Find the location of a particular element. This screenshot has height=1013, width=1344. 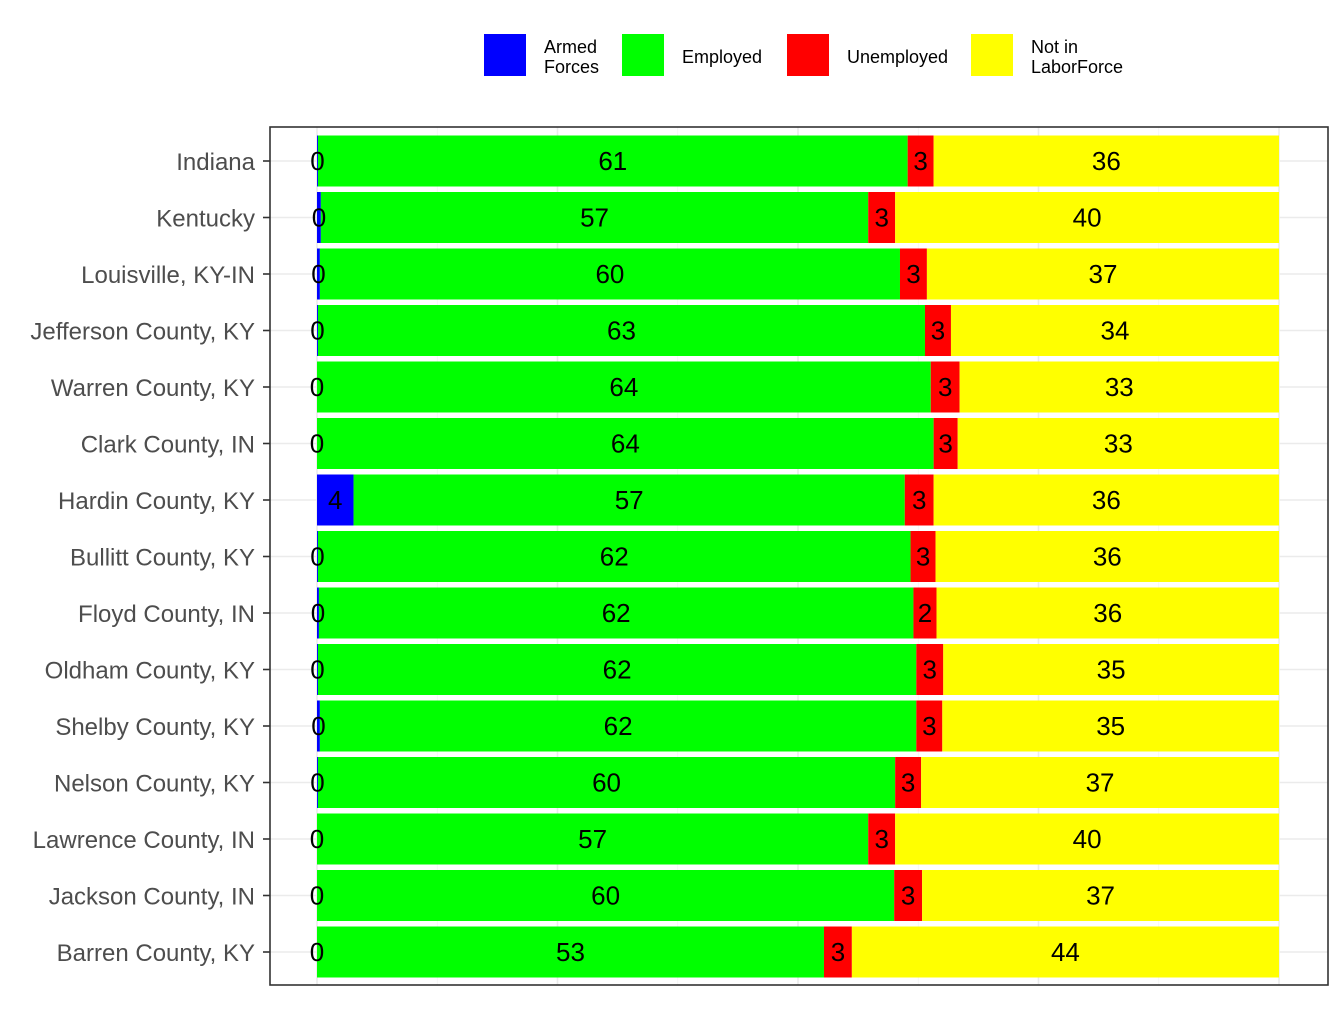

bar-armed-forces-nelson-county-ky is located at coordinates (317, 782).